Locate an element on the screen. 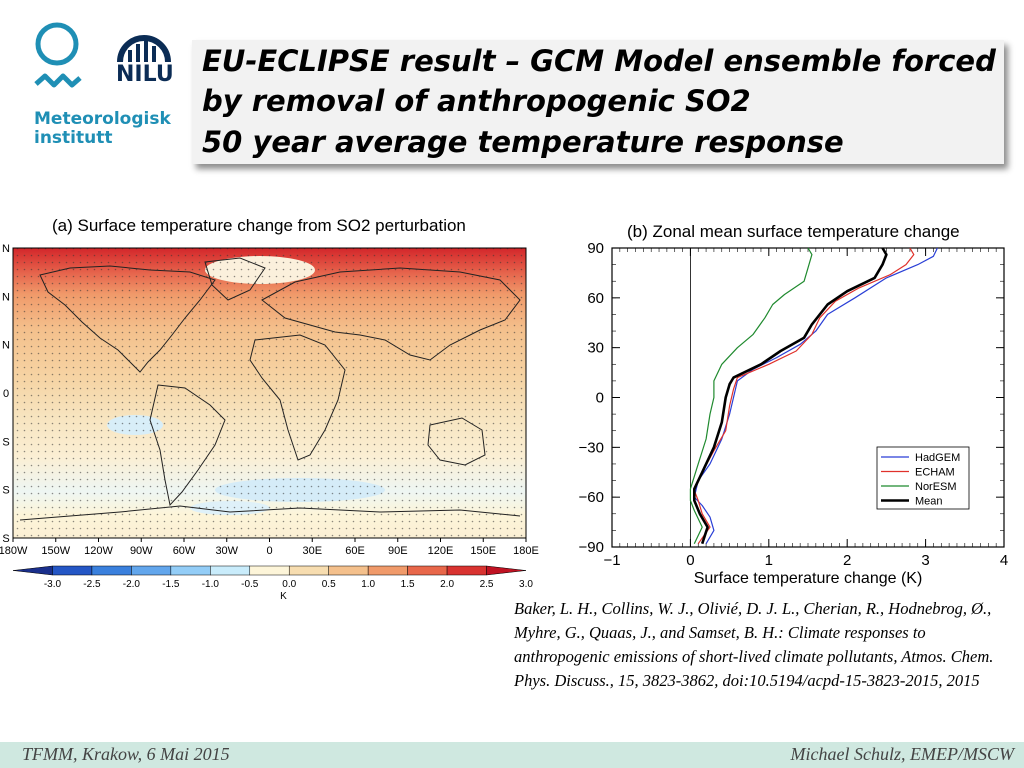  colorbar-tick-label: 0.5 is located at coordinates (329, 584).